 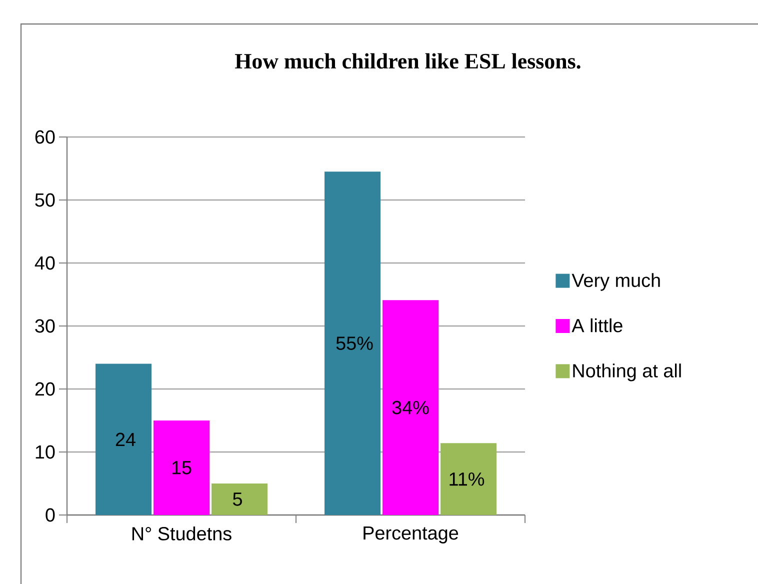 I want to click on y-tick-label: 30, so click(x=45, y=326).